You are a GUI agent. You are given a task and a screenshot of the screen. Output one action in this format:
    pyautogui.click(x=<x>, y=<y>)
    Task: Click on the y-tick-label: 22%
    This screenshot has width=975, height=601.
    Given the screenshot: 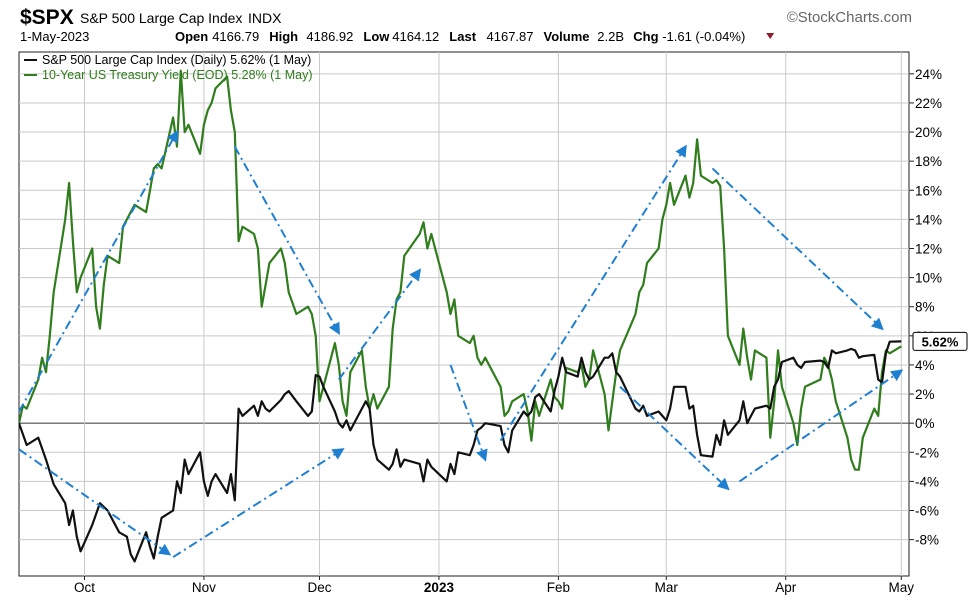 What is the action you would take?
    pyautogui.click(x=928, y=103)
    